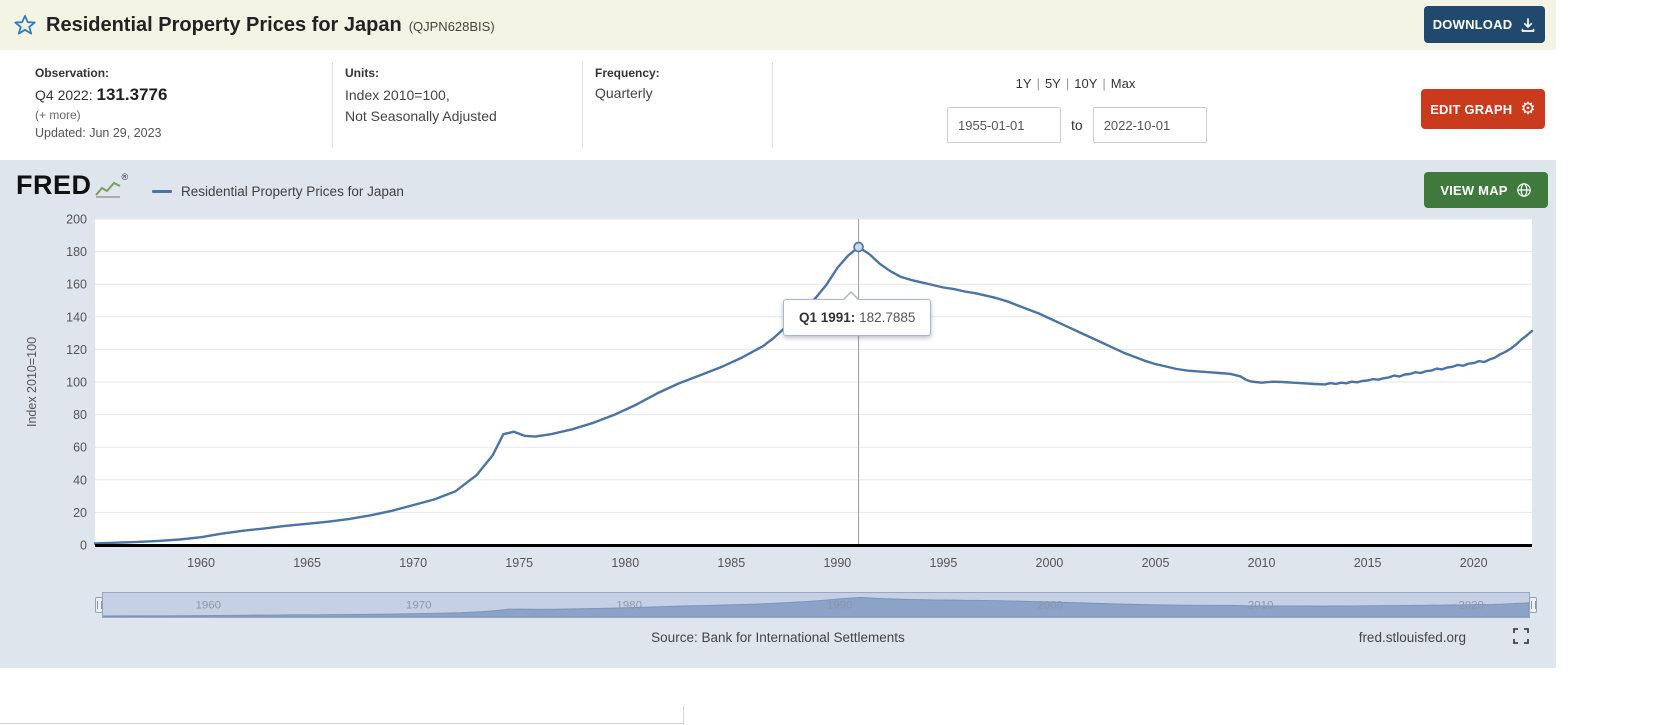 Image resolution: width=1668 pixels, height=725 pixels. I want to click on observation-value-line: Q4 2022: 131.3776, so click(101, 95).